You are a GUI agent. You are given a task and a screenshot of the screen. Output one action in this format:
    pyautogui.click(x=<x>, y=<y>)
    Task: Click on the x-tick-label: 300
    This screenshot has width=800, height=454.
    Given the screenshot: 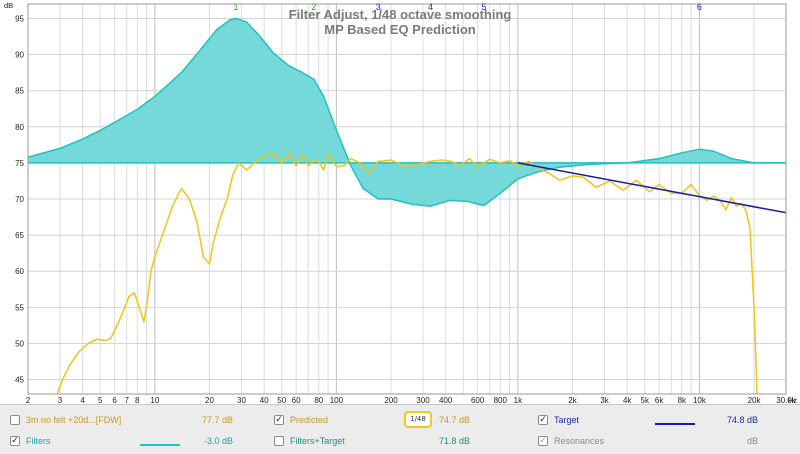 What is the action you would take?
    pyautogui.click(x=423, y=400)
    